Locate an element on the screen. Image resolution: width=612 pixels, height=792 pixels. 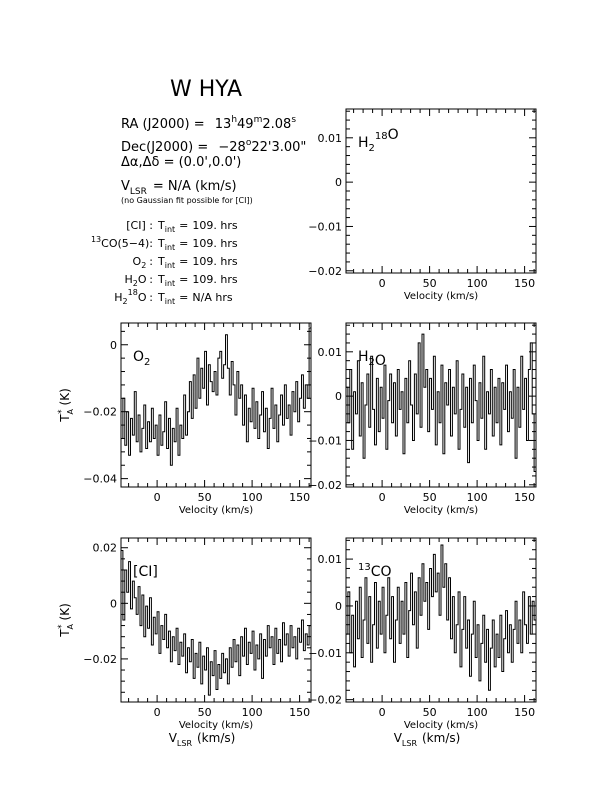
tint-row-h218o-value: Tint = N/A hrs is located at coordinates (195, 298).